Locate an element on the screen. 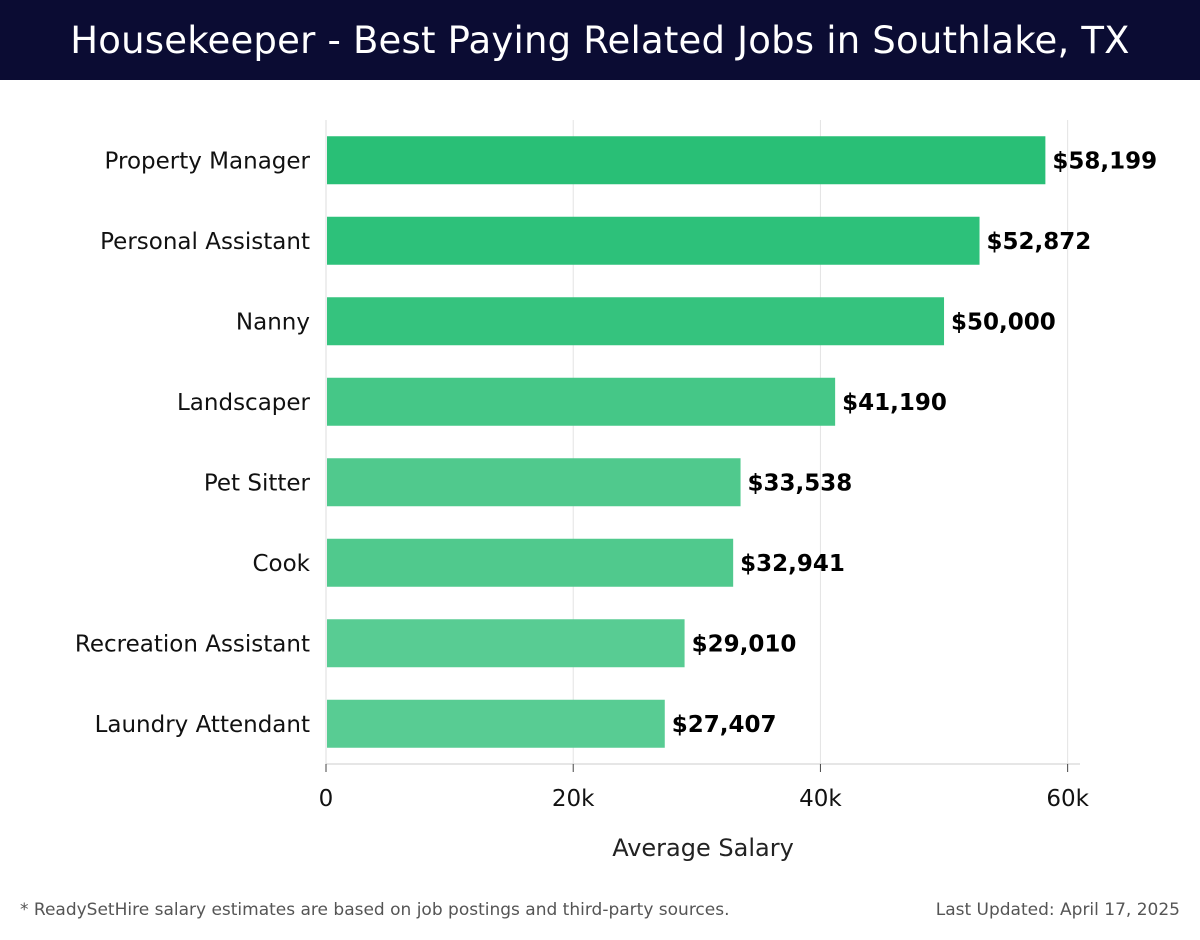 The width and height of the screenshot is (1200, 940). value-label: $27,407 is located at coordinates (724, 725).